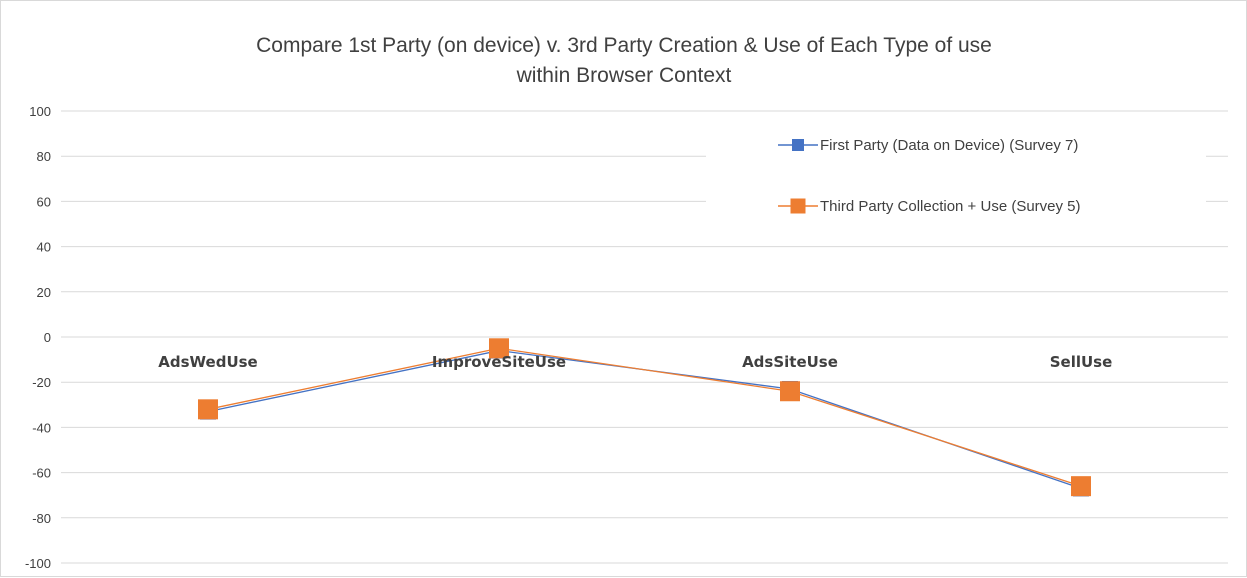 The width and height of the screenshot is (1247, 578). Describe the element at coordinates (38, 563) in the screenshot. I see `y-tick-label: -100` at that location.